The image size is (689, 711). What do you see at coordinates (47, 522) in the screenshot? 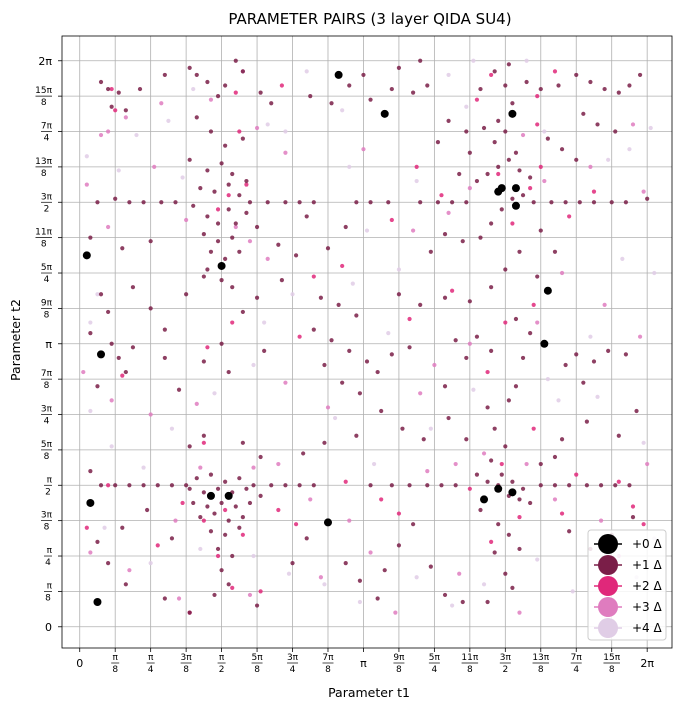
I see `y-tick-label: 3π8` at bounding box center [47, 522].